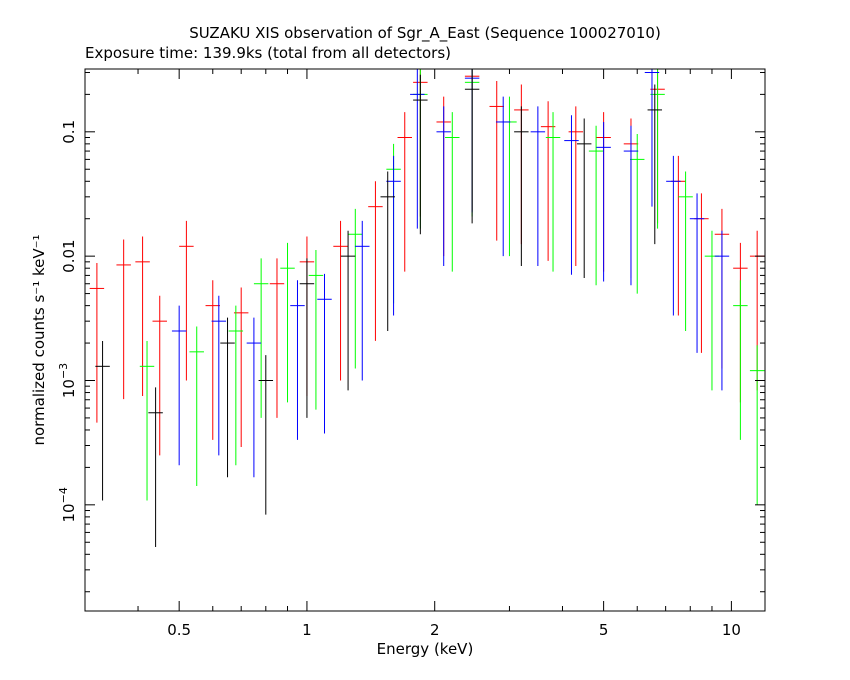  I want to click on y-tick-label: 0.1, so click(69, 132).